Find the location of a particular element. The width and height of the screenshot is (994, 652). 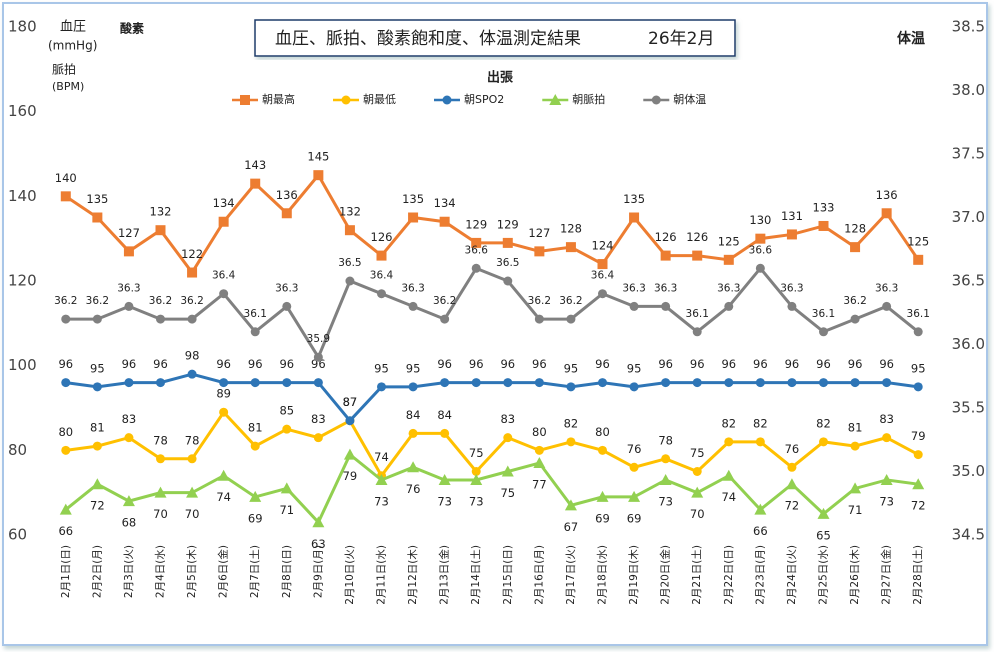

x-tick-label: 2月9日(月) is located at coordinates (318, 571).